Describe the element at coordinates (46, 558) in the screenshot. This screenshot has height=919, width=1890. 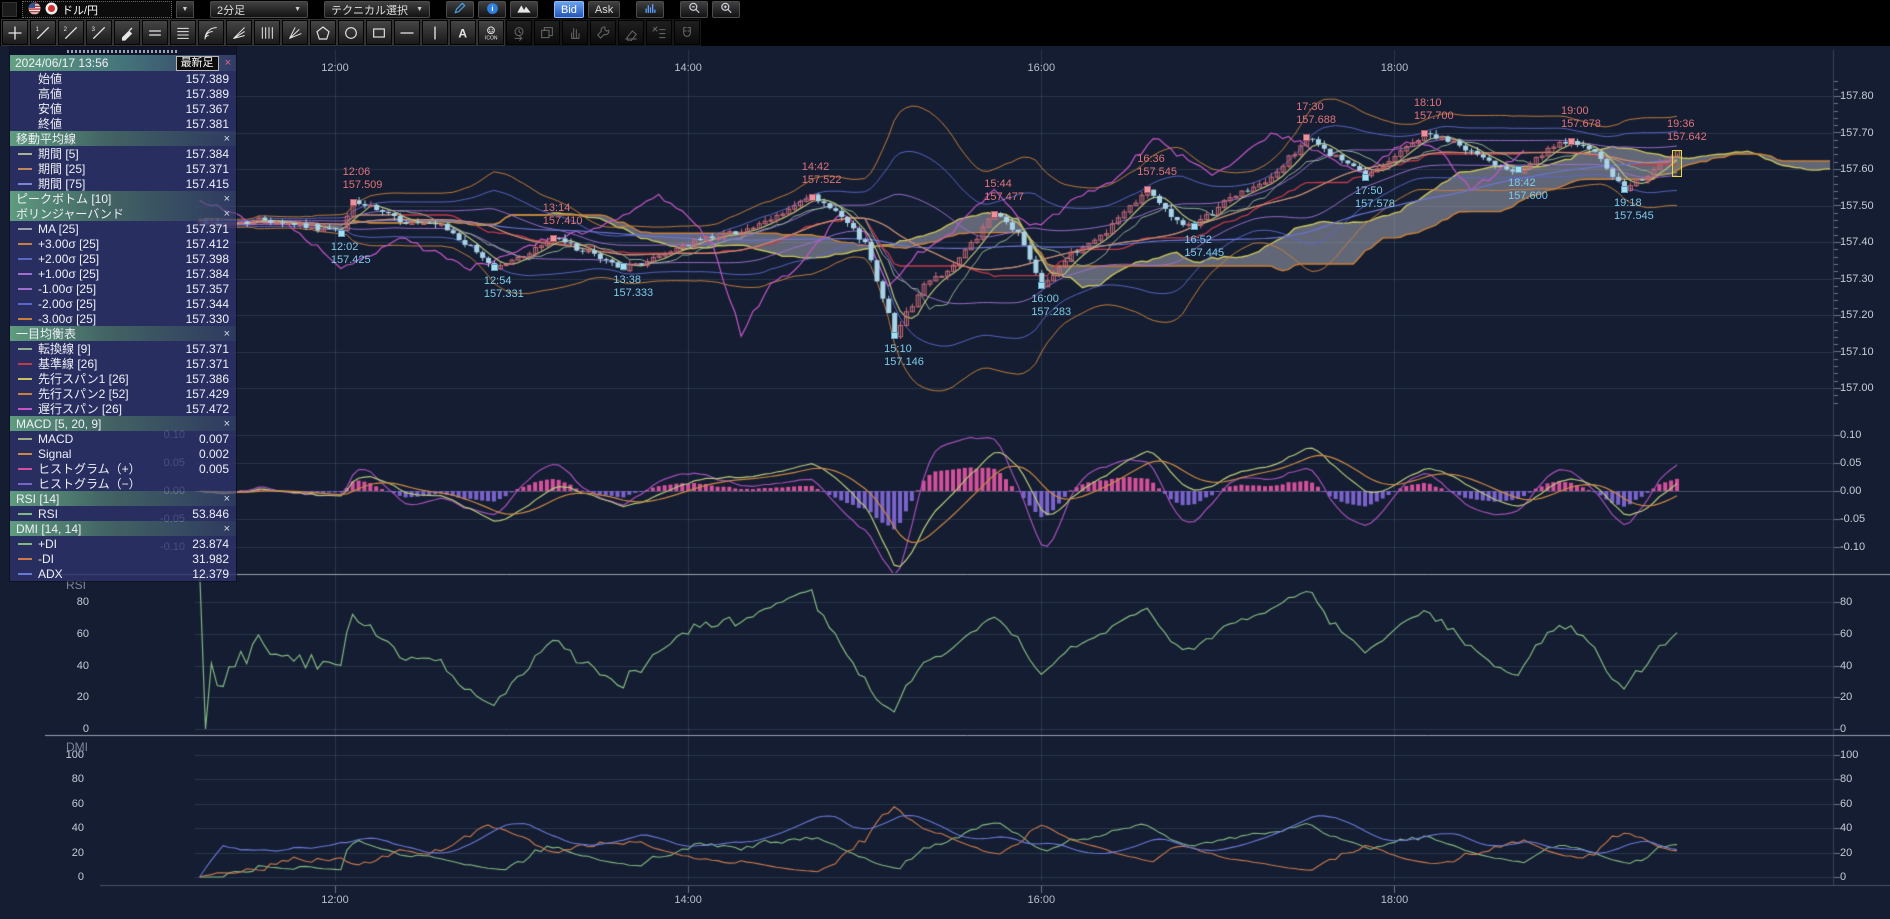
I see `indicator-label: -DI` at that location.